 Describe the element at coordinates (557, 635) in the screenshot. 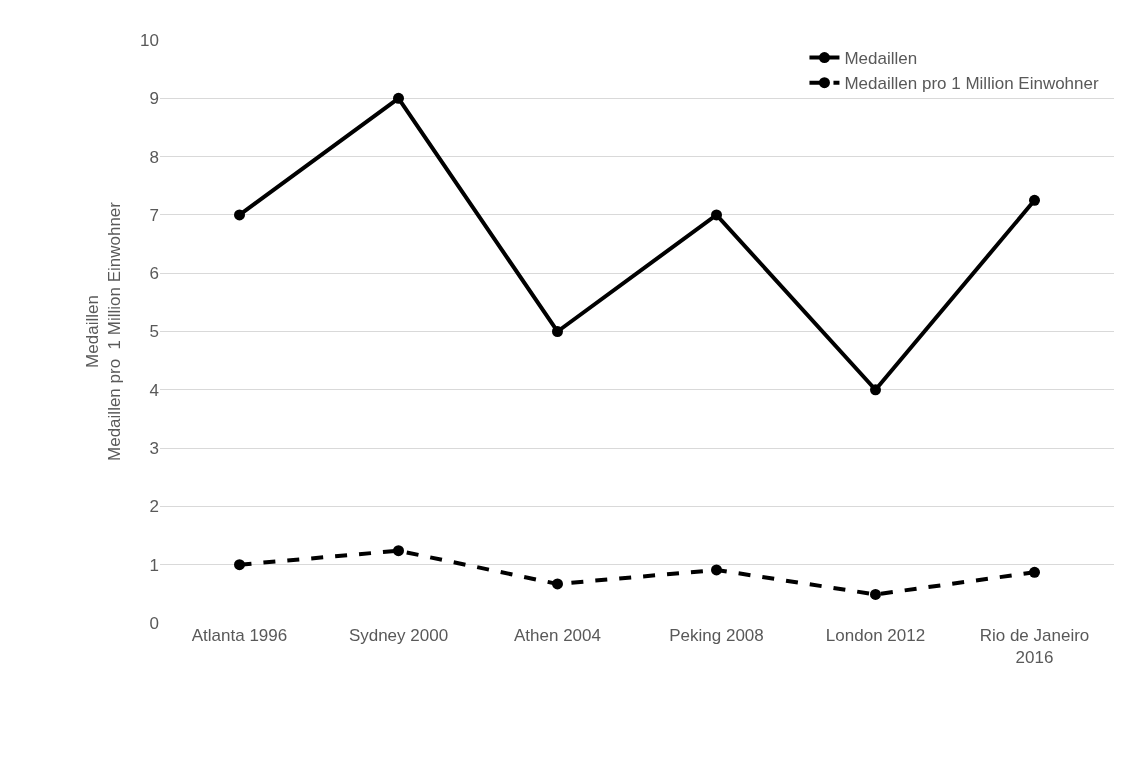

I see `x-tick-label: Athen 2004` at that location.